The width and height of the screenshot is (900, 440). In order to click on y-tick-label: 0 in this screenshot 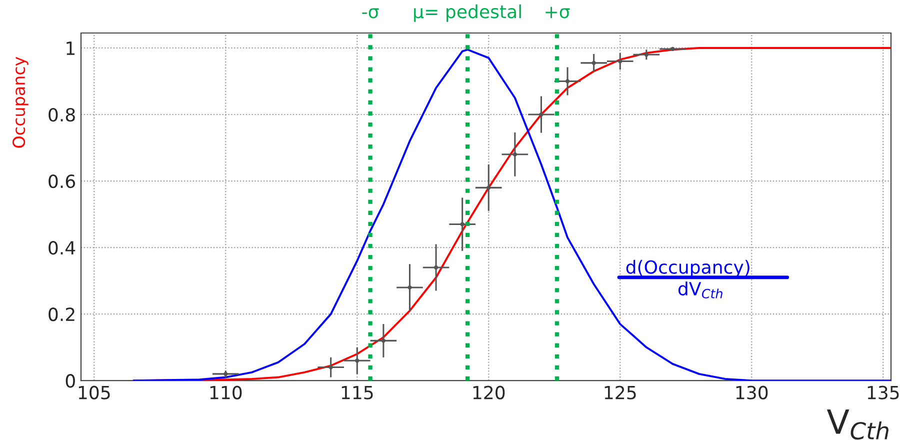, I will do `click(70, 381)`.